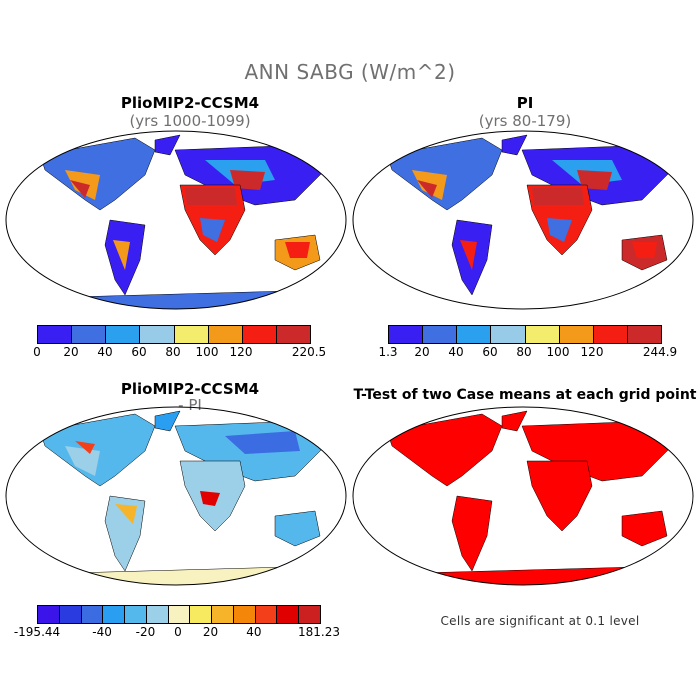 The image size is (700, 700). Describe the element at coordinates (145, 632) in the screenshot. I see `colorbar-tick-label: -20` at that location.